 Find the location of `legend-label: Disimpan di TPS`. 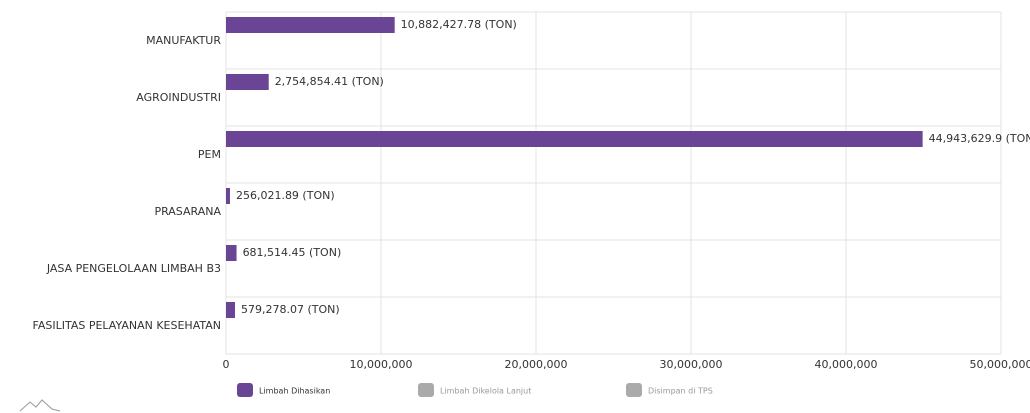

legend-label: Disimpan di TPS is located at coordinates (680, 391).